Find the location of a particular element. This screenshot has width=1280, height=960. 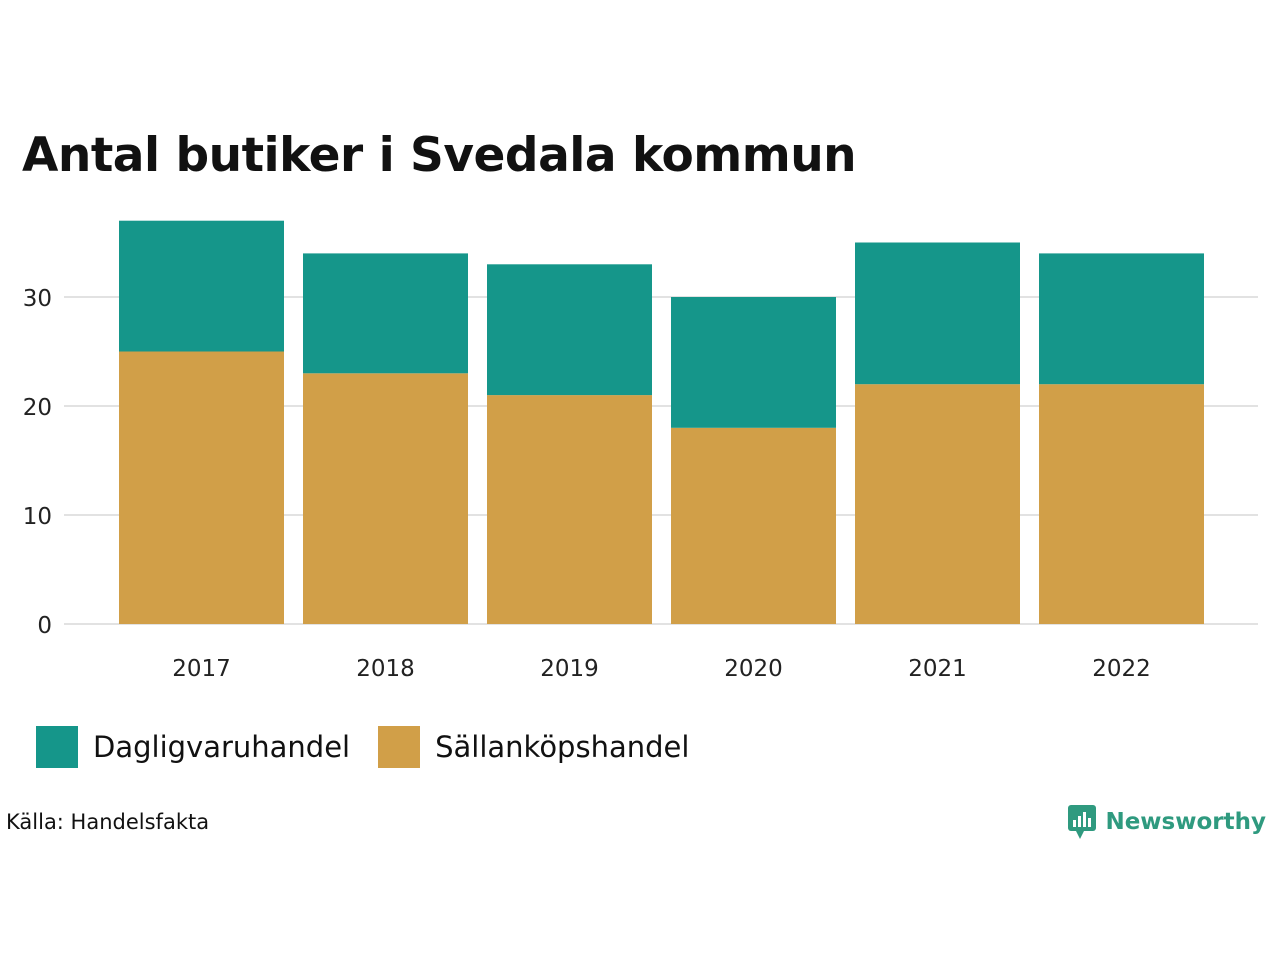

bar-dagligvaruhandel-2022 is located at coordinates (1121, 319).